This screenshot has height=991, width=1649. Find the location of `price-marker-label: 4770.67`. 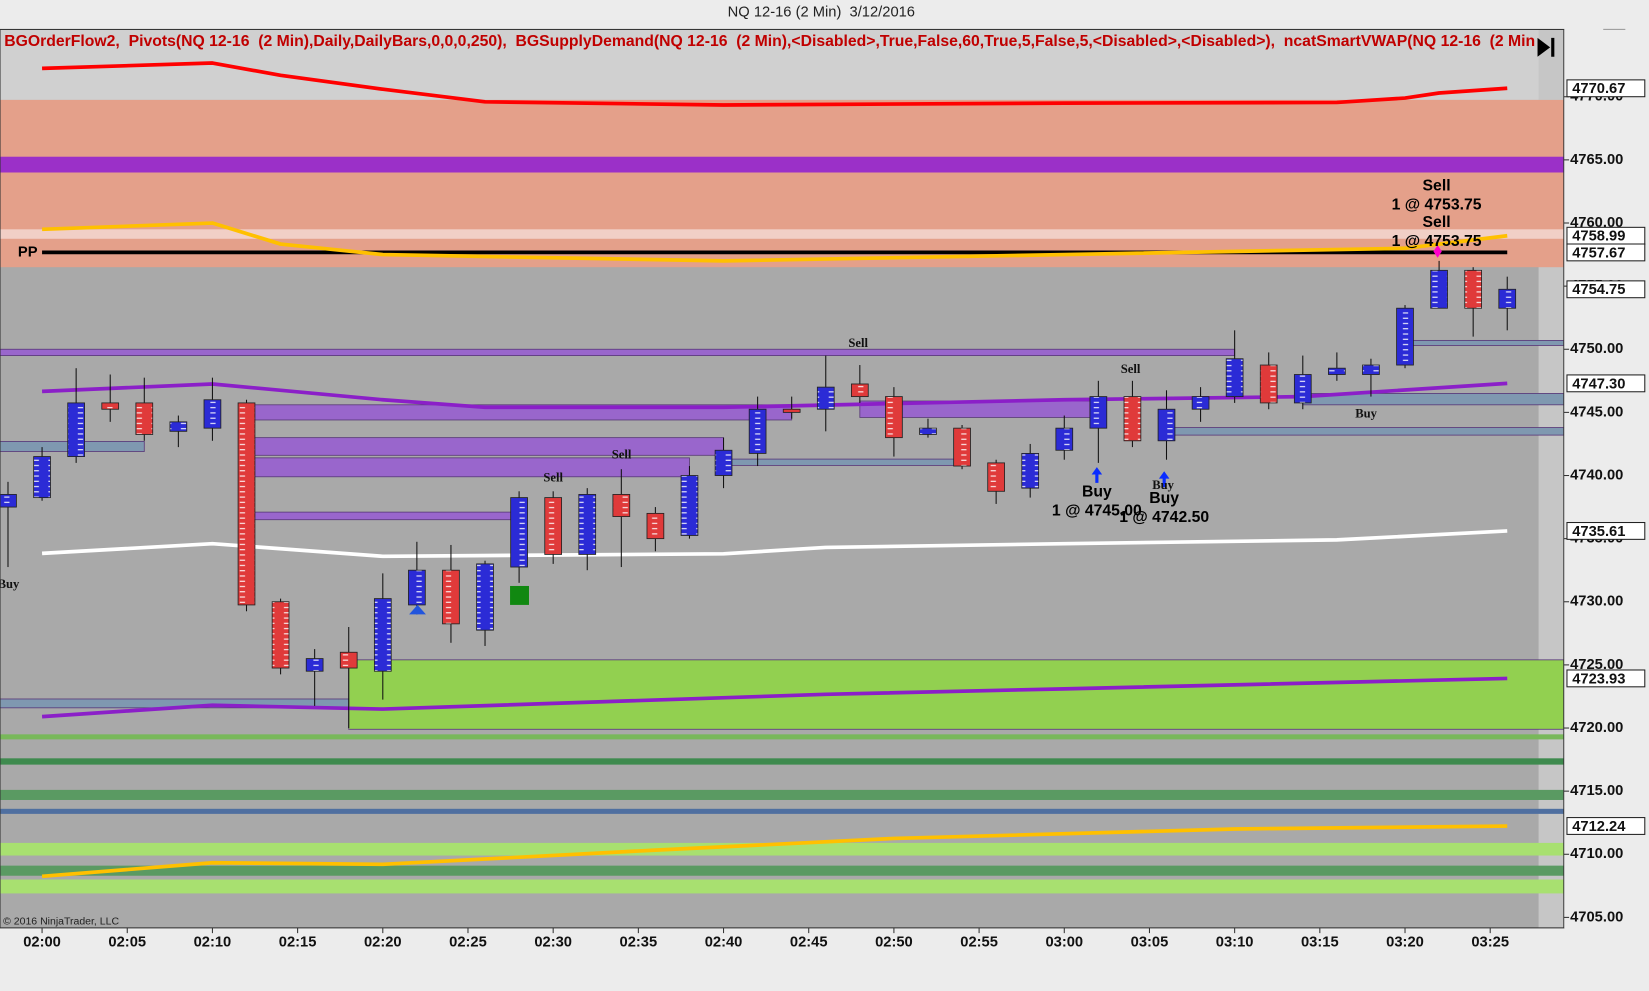

price-marker-label: 4770.67 is located at coordinates (1598, 89).